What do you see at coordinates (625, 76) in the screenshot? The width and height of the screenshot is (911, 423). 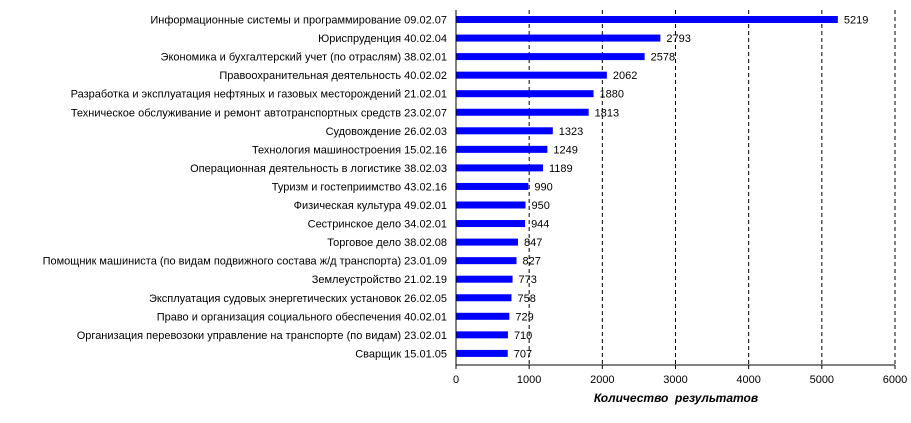 I see `value-label: 2062` at bounding box center [625, 76].